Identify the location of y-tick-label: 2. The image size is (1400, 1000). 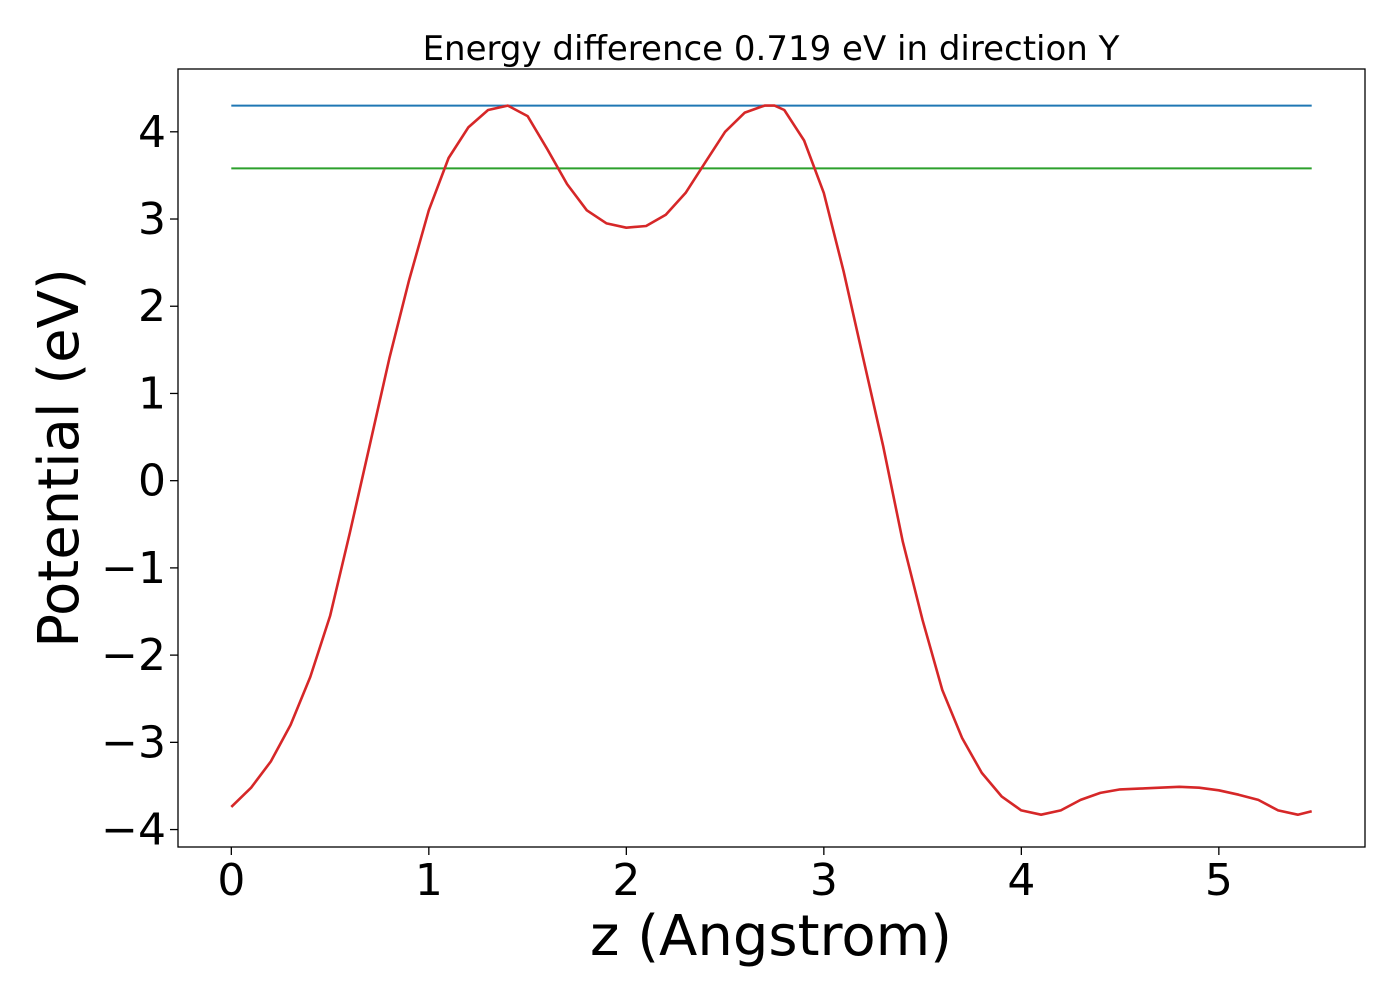
(152, 306).